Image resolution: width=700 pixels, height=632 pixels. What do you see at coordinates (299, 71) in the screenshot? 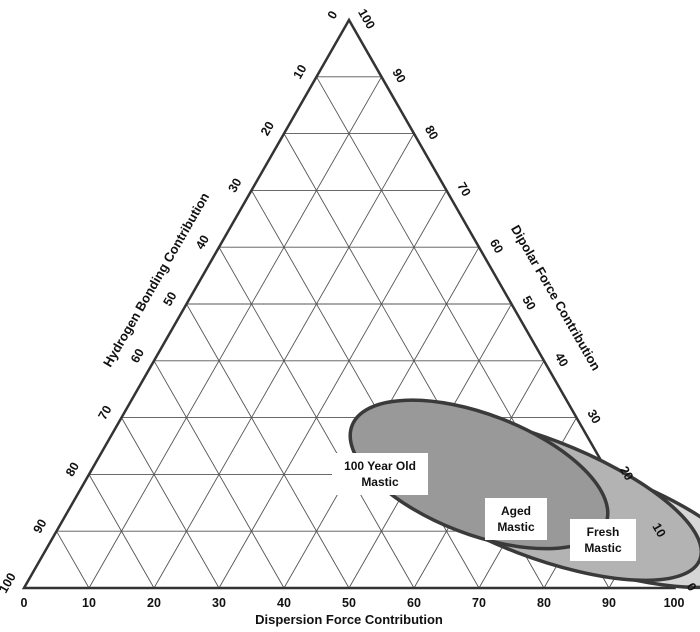
I see `hydrogen-tick-label: 10` at bounding box center [299, 71].